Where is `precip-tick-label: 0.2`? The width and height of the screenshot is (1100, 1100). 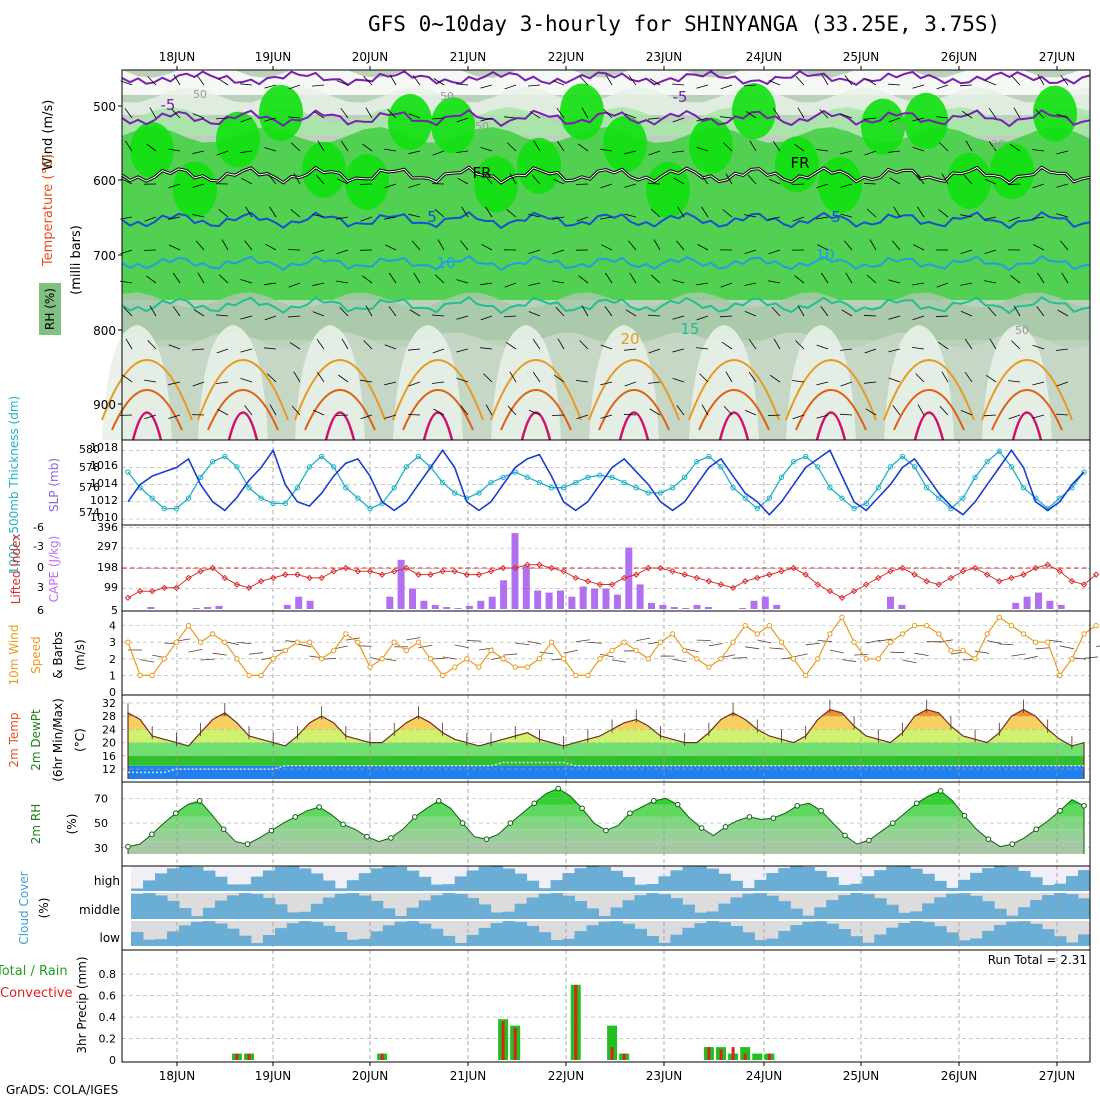 precip-tick-label: 0.2 is located at coordinates (108, 1039).